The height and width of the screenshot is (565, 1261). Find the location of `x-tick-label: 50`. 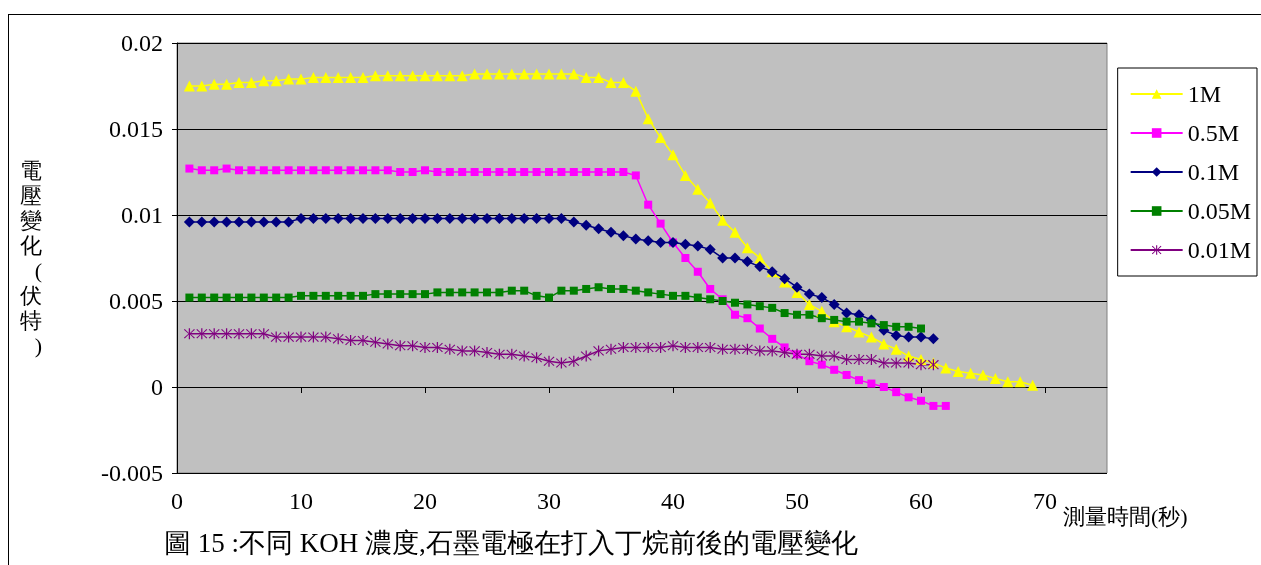

x-tick-label: 50 is located at coordinates (797, 501).